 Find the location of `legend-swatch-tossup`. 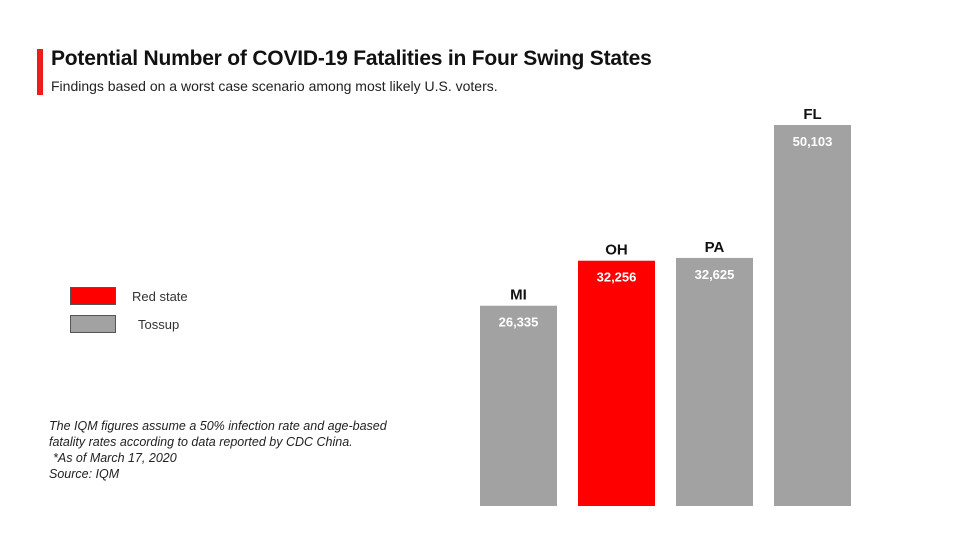

legend-swatch-tossup is located at coordinates (93, 324).